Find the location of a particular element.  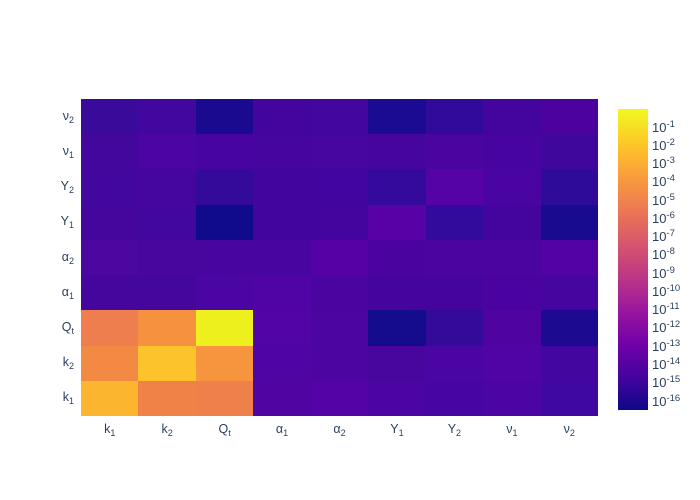

heatmap-cell-Y2-α2 is located at coordinates (339, 187).